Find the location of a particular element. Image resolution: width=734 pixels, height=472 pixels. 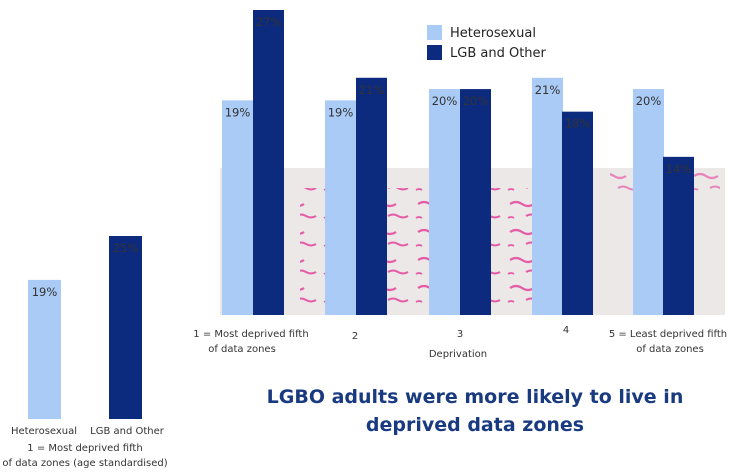

q1-heterosexual-value-label: 19% is located at coordinates (238, 112).